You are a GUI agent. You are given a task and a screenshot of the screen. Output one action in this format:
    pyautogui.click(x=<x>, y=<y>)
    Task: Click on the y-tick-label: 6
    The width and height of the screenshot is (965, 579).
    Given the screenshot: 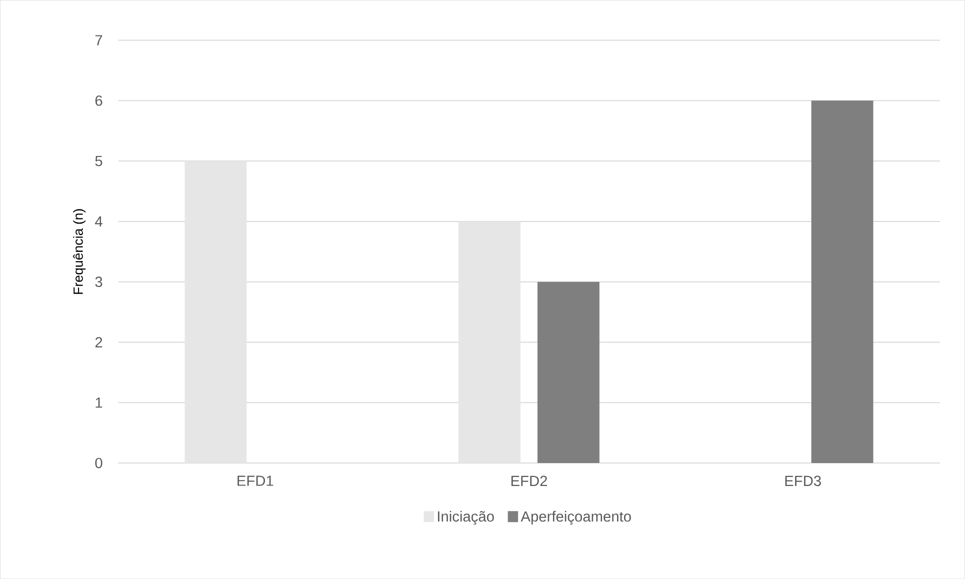 What is the action you would take?
    pyautogui.click(x=98, y=100)
    